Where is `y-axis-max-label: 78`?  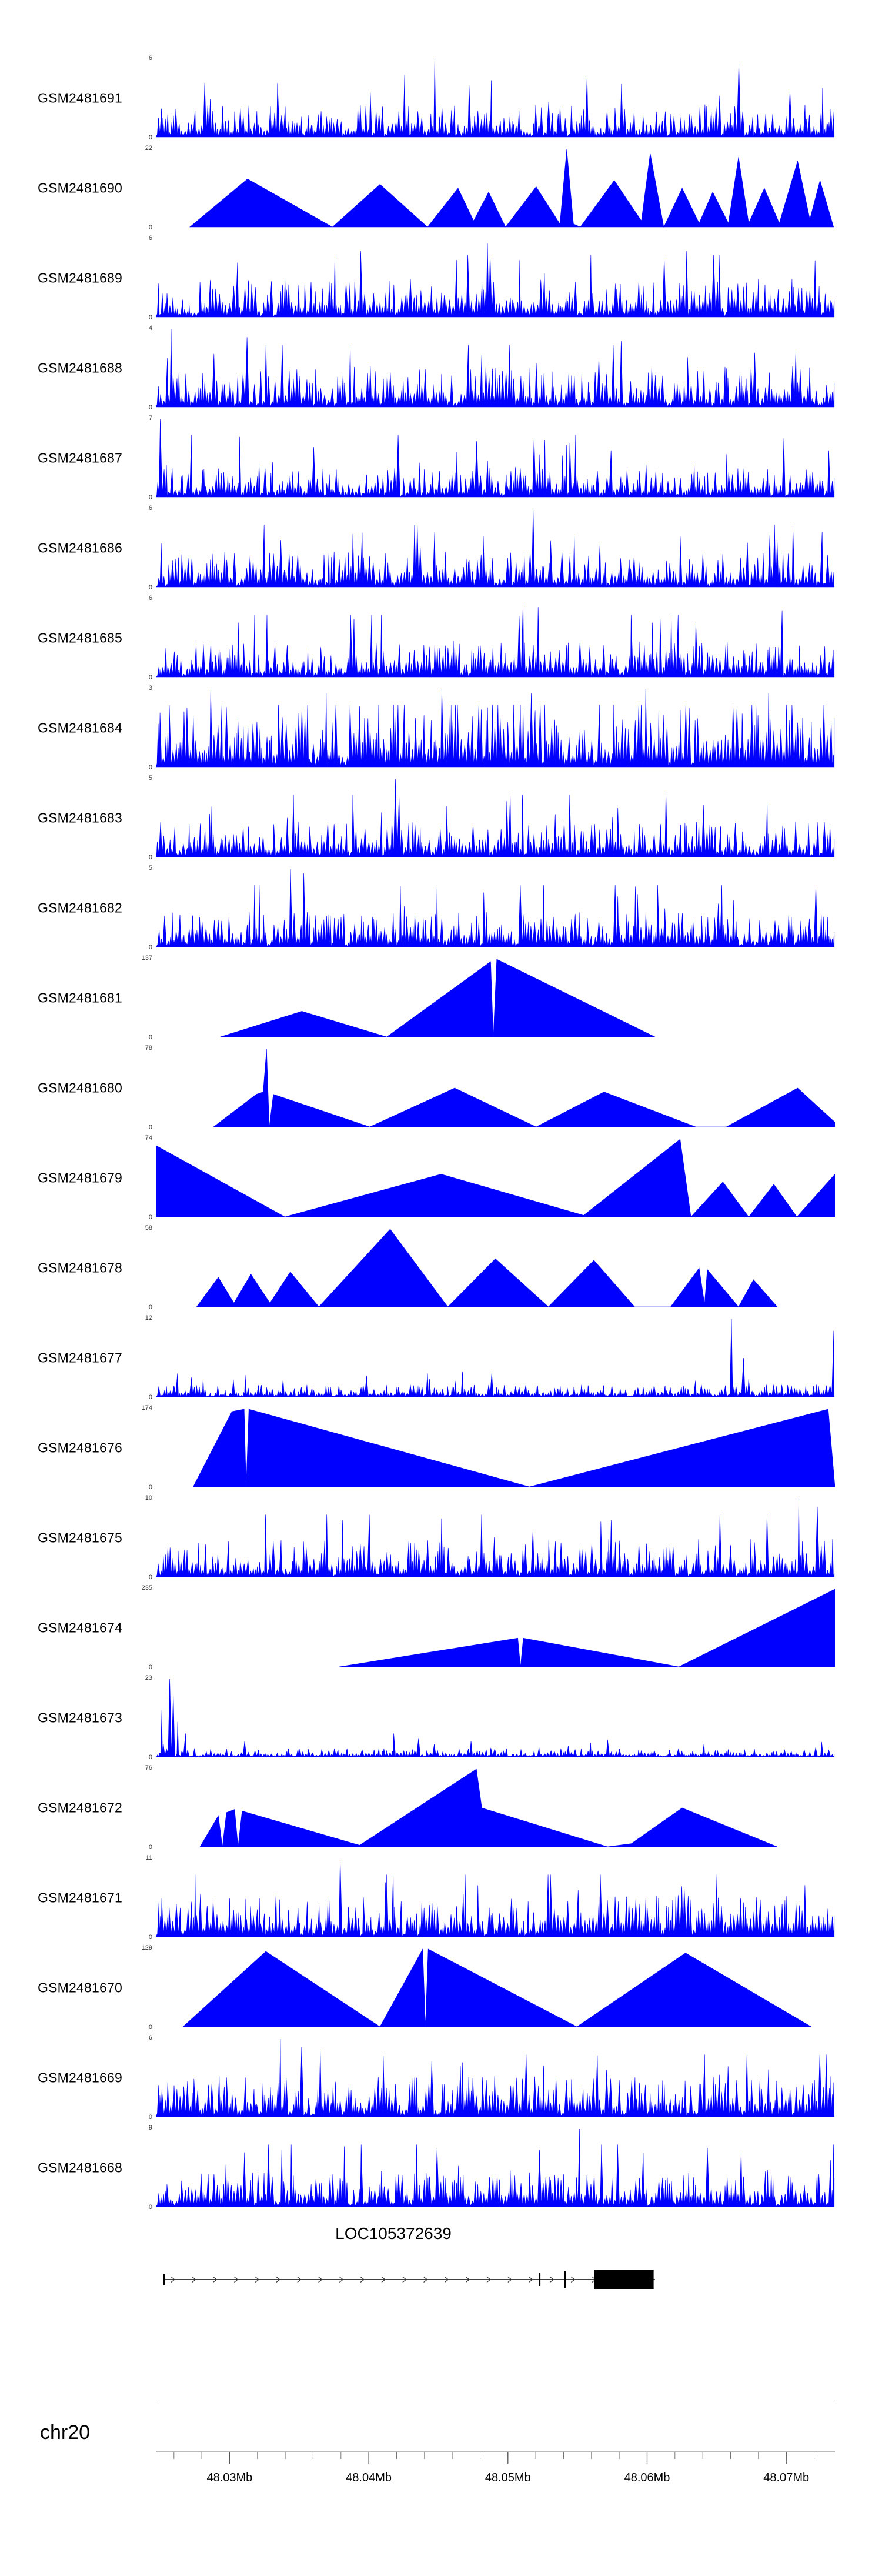
y-axis-max-label: 78 is located at coordinates (148, 1048).